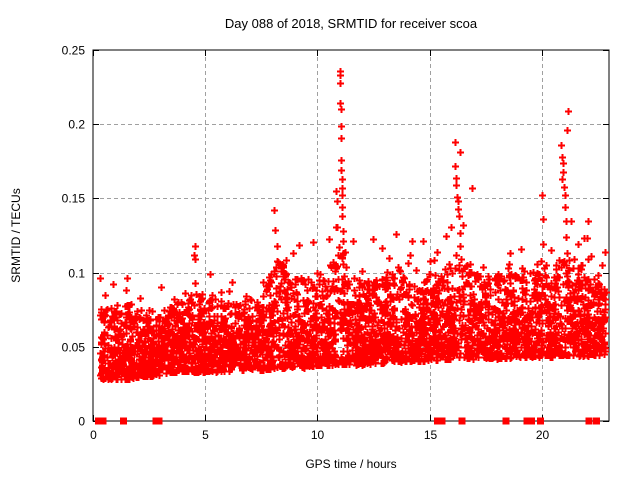  Describe the element at coordinates (541, 421) in the screenshot. I see `zero-marker` at that location.